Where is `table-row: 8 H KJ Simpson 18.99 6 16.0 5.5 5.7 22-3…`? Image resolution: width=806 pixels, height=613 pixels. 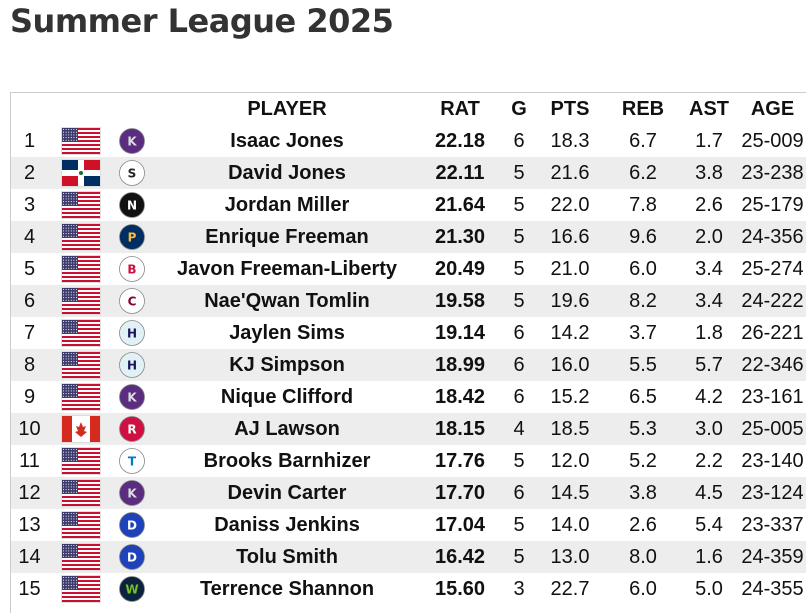 table-row: 8 H KJ Simpson 18.99 6 16.0 5.5 5.7 22-3… is located at coordinates (408, 365).